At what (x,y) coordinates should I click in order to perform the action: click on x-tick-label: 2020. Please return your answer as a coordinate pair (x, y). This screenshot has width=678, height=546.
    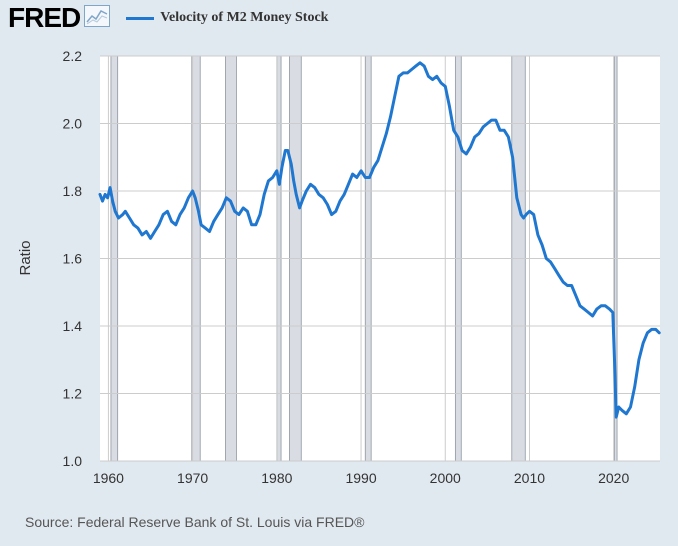
    Looking at the image, I should click on (613, 478).